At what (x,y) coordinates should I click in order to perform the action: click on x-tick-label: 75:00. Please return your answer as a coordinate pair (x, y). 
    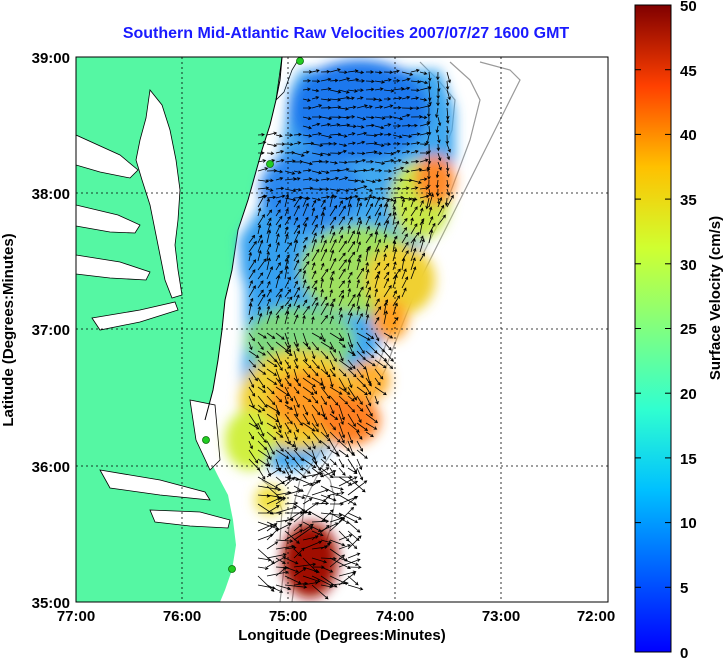
    Looking at the image, I should click on (288, 616).